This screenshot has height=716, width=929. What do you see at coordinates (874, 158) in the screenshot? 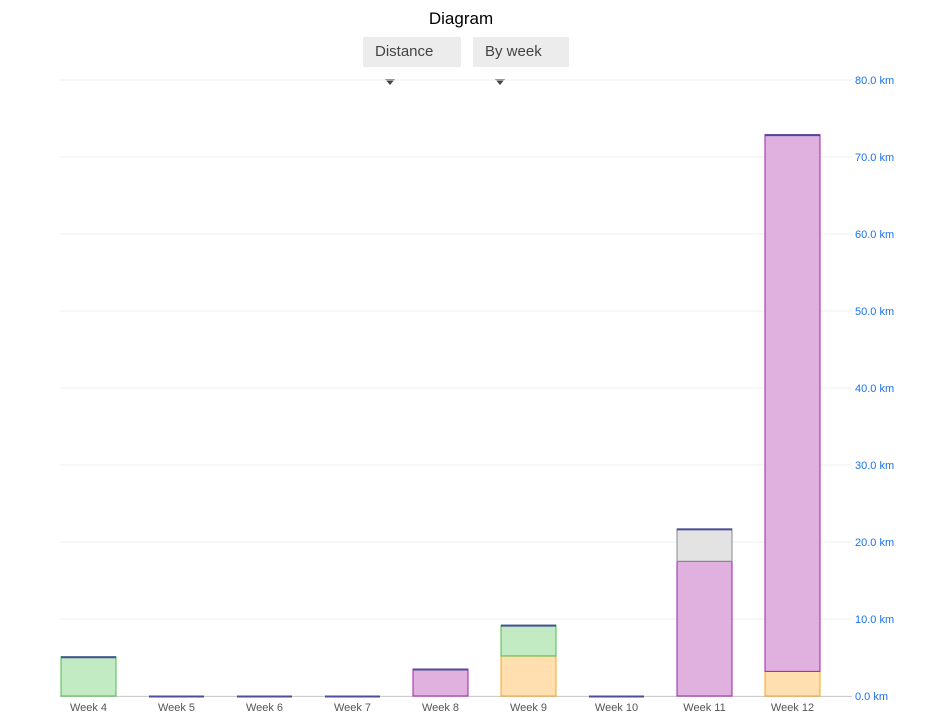
I see `y-tick-label: 70.0 km` at bounding box center [874, 158].